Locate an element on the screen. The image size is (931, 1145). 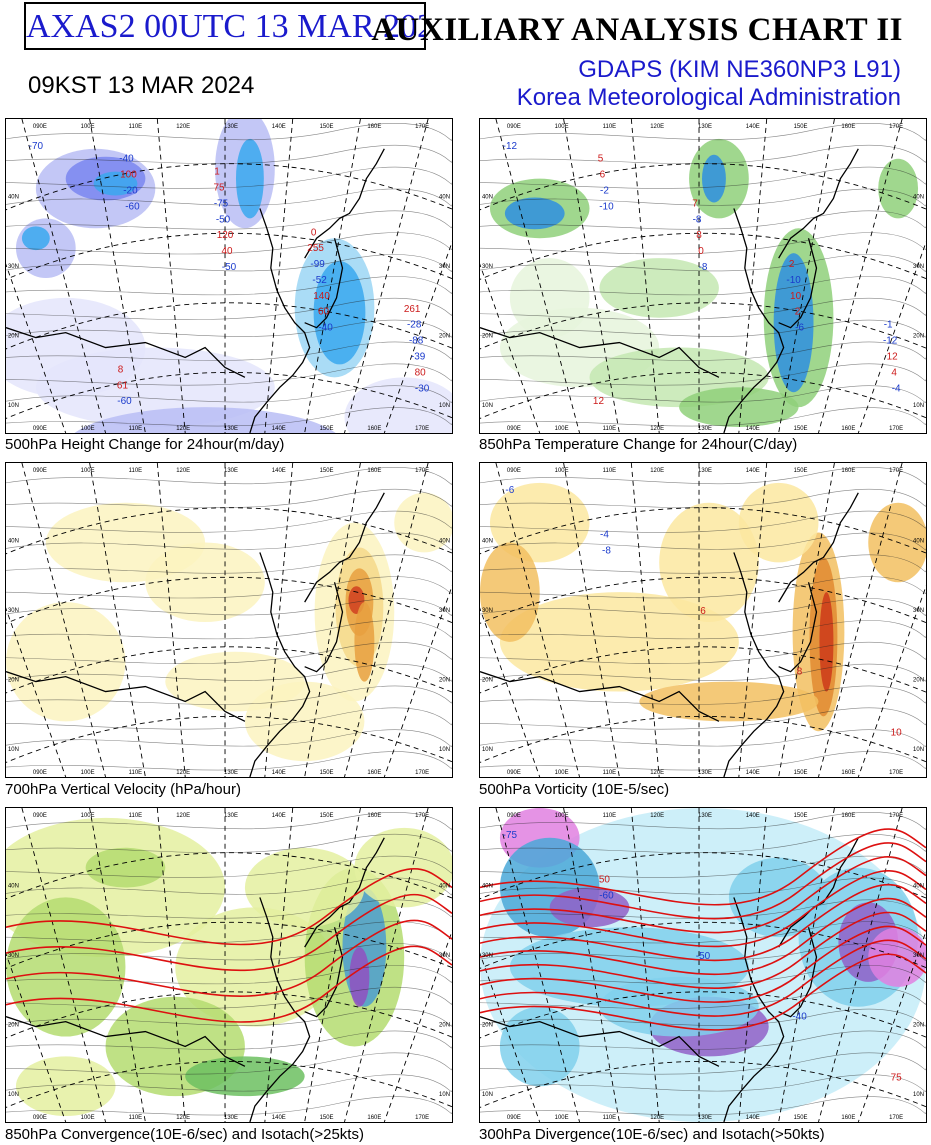
contour-value-label: 0 is located at coordinates (314, 232).